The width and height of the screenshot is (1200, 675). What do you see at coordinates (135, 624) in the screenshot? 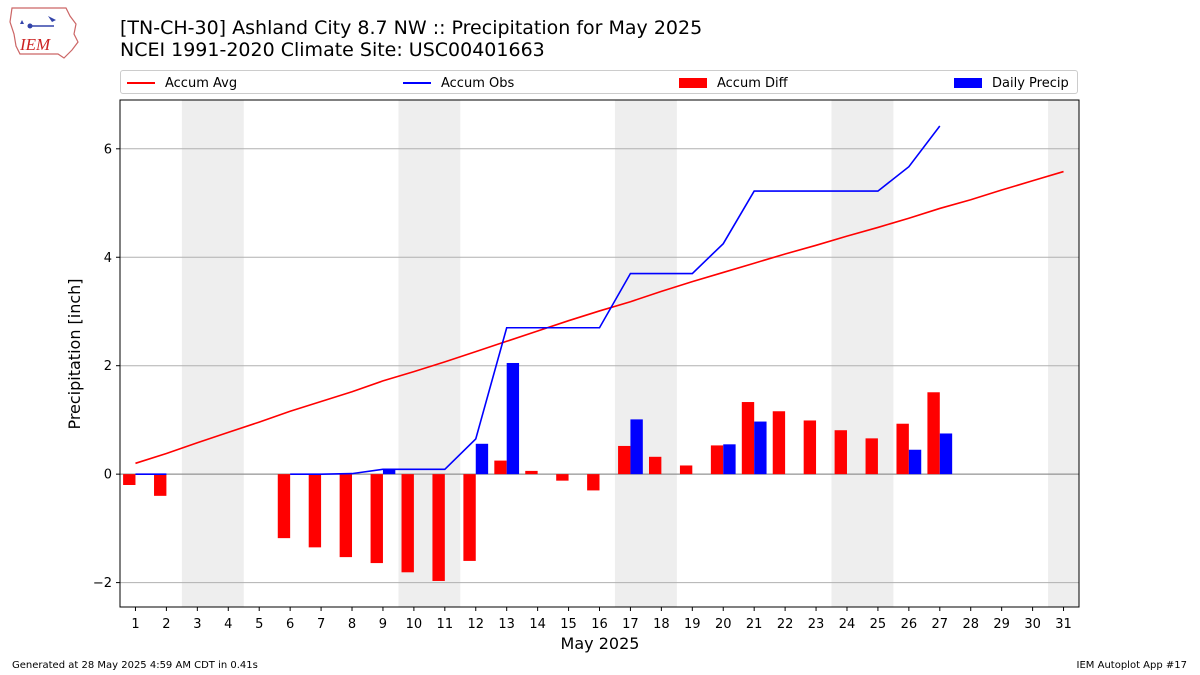
I see `x-tick-label-1: 1` at bounding box center [135, 624].